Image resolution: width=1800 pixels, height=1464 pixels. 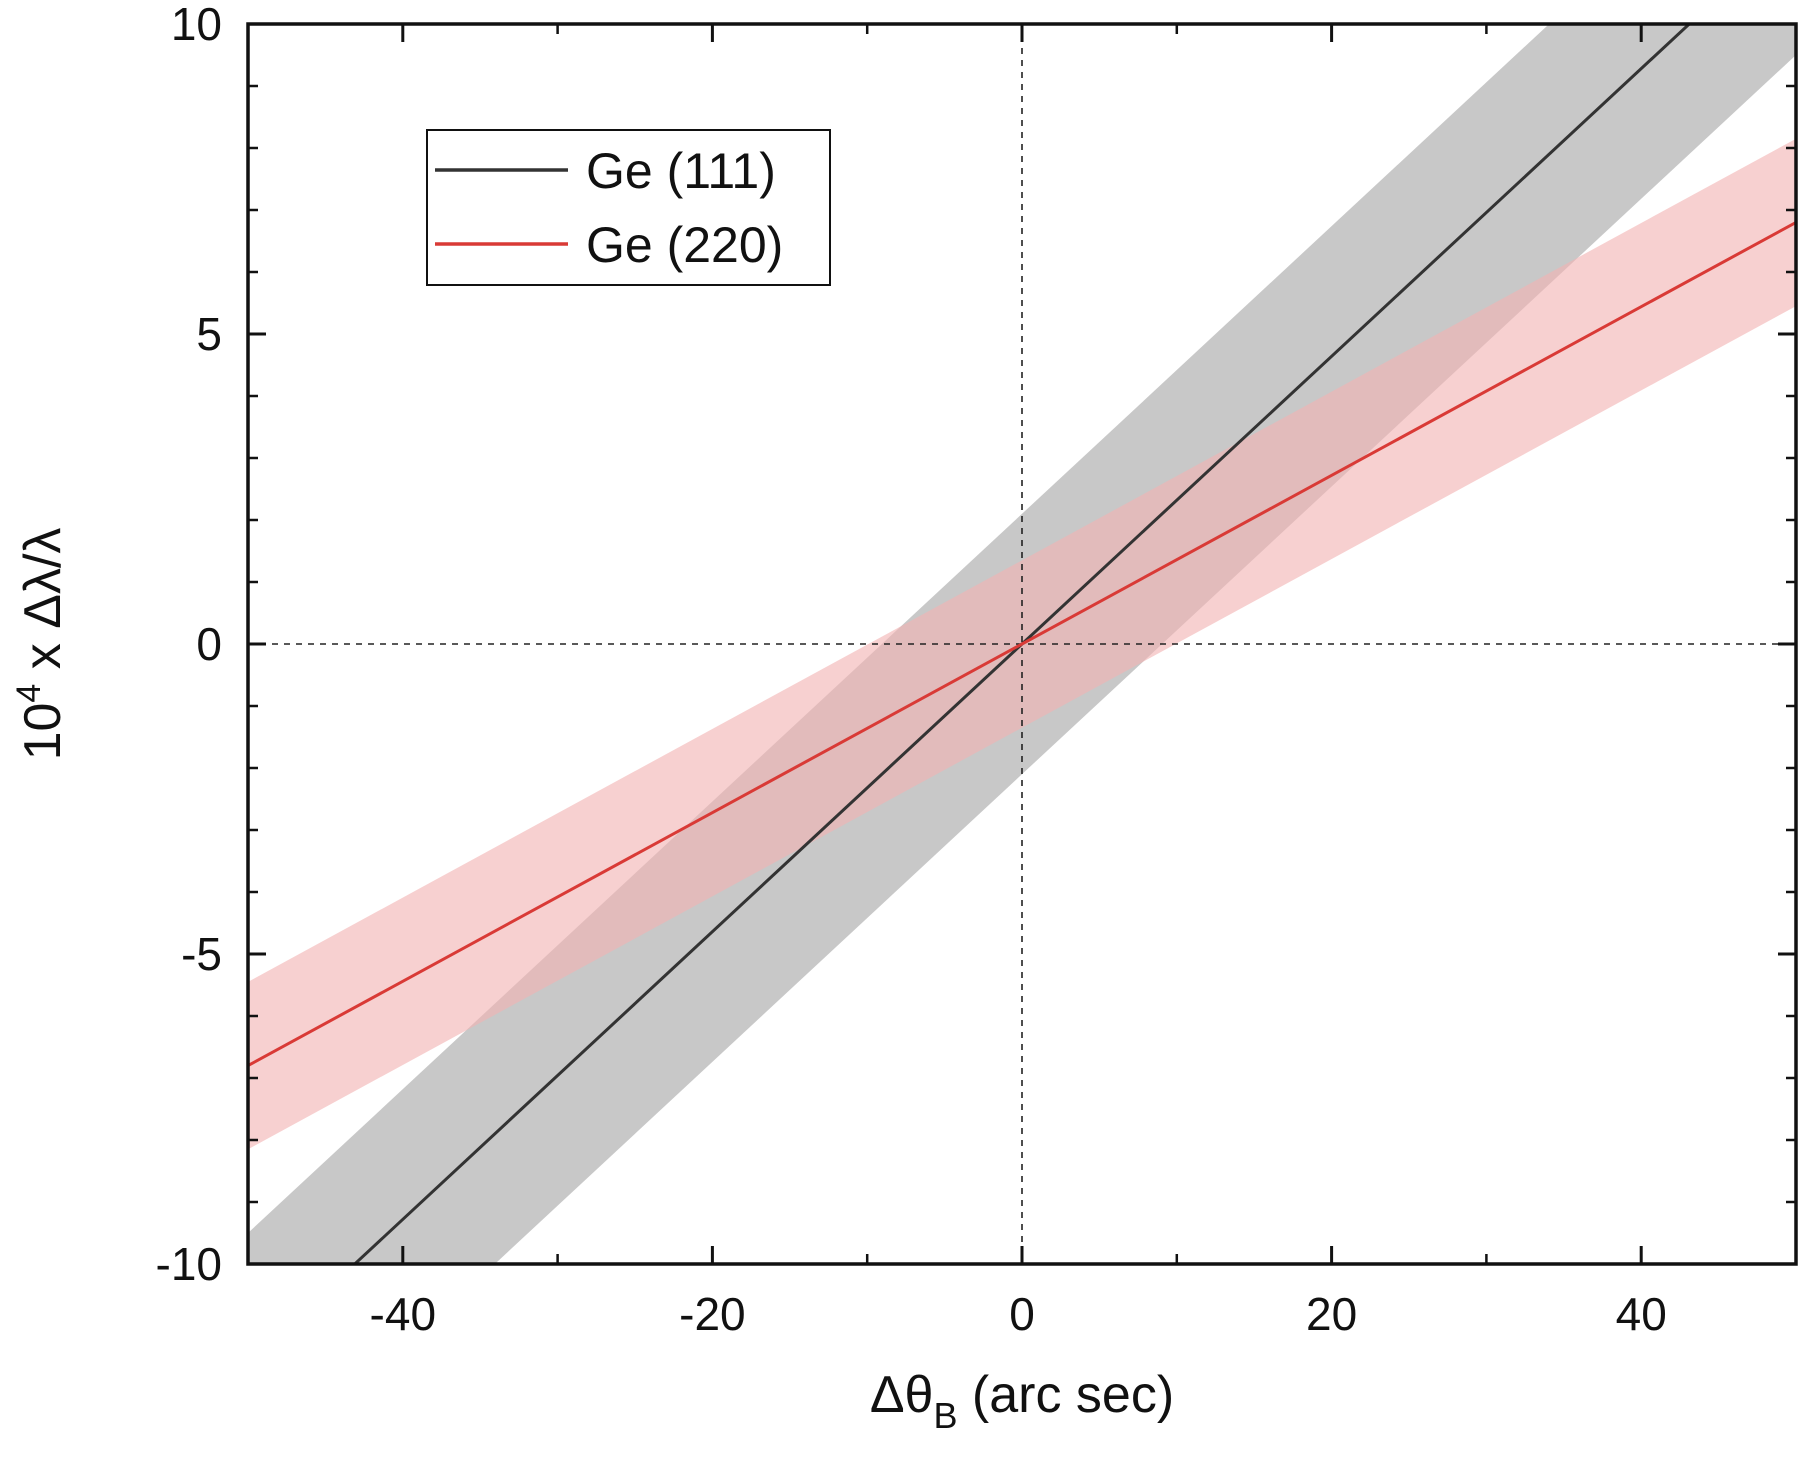 I want to click on y-tick-label: -5, so click(x=201, y=954).